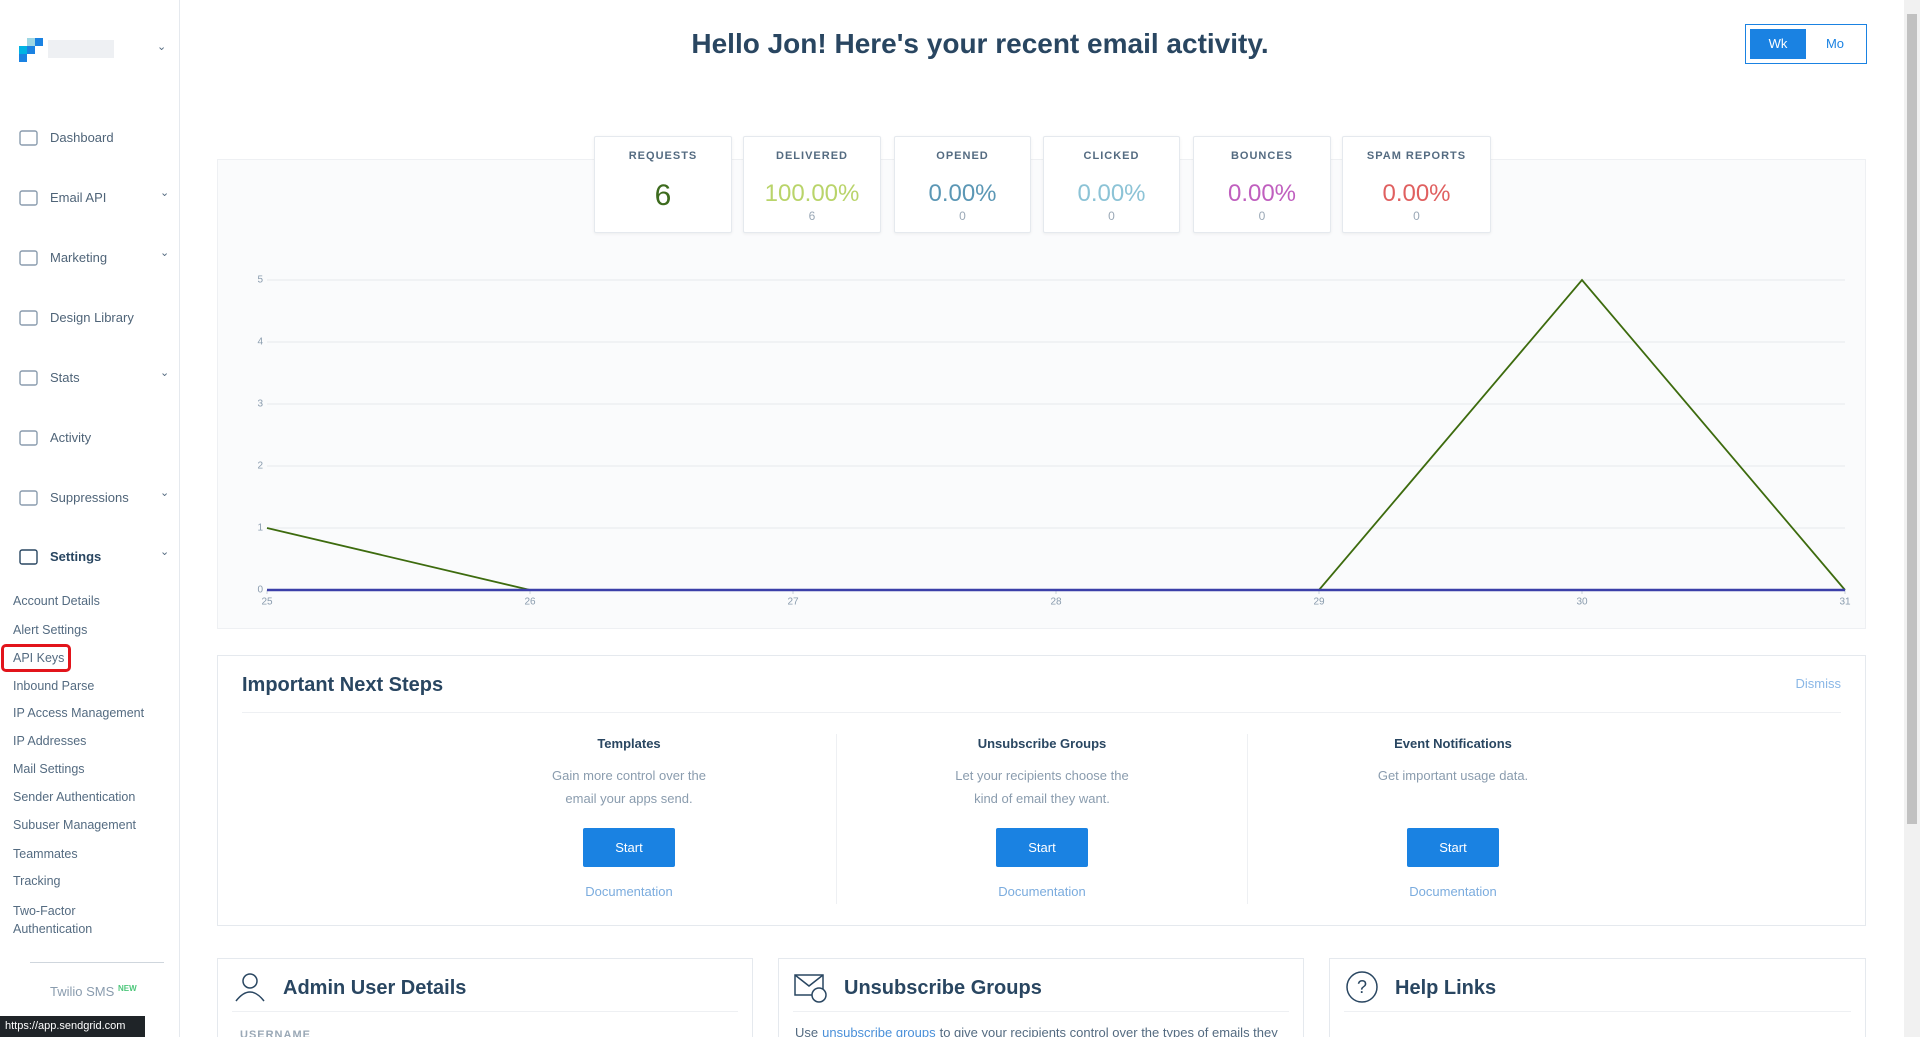 This screenshot has width=1920, height=1037. Describe the element at coordinates (56, 601) in the screenshot. I see `settings-item: Account Details` at that location.